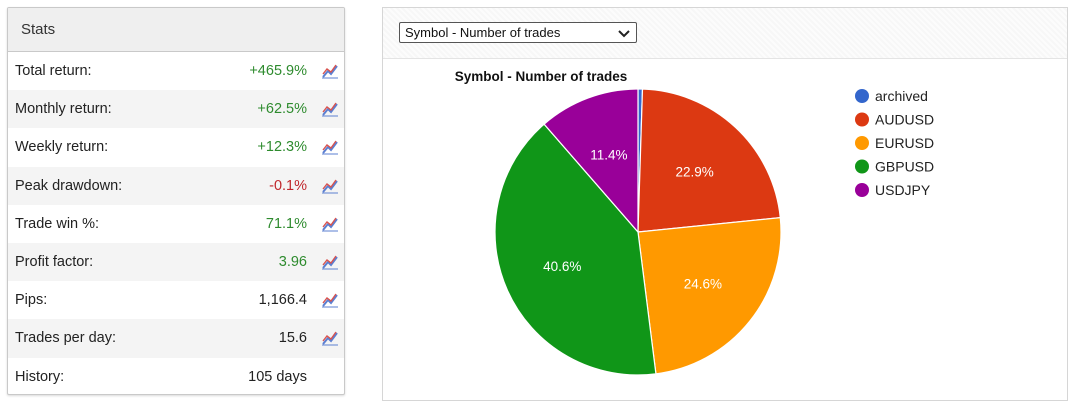 This screenshot has height=410, width=1072. Describe the element at coordinates (903, 190) in the screenshot. I see `legend-label: USDJPY` at that location.